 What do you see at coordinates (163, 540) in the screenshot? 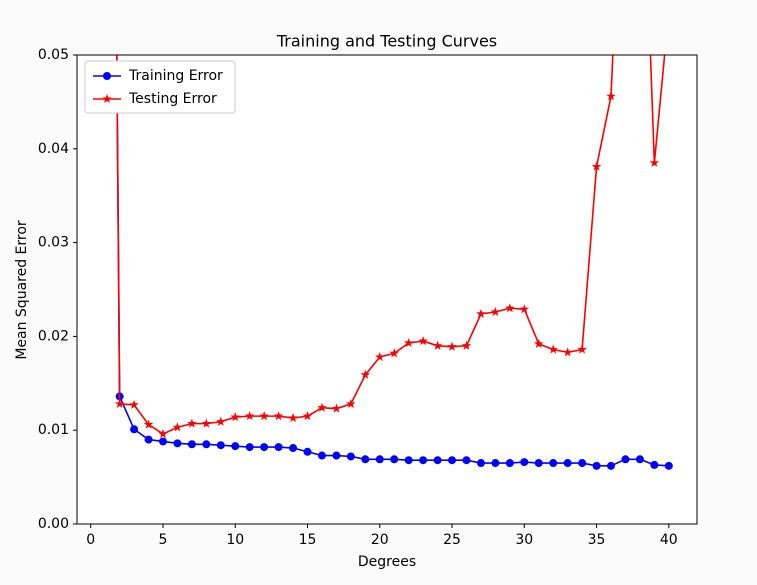
I see `x-tick-label: 5` at bounding box center [163, 540].